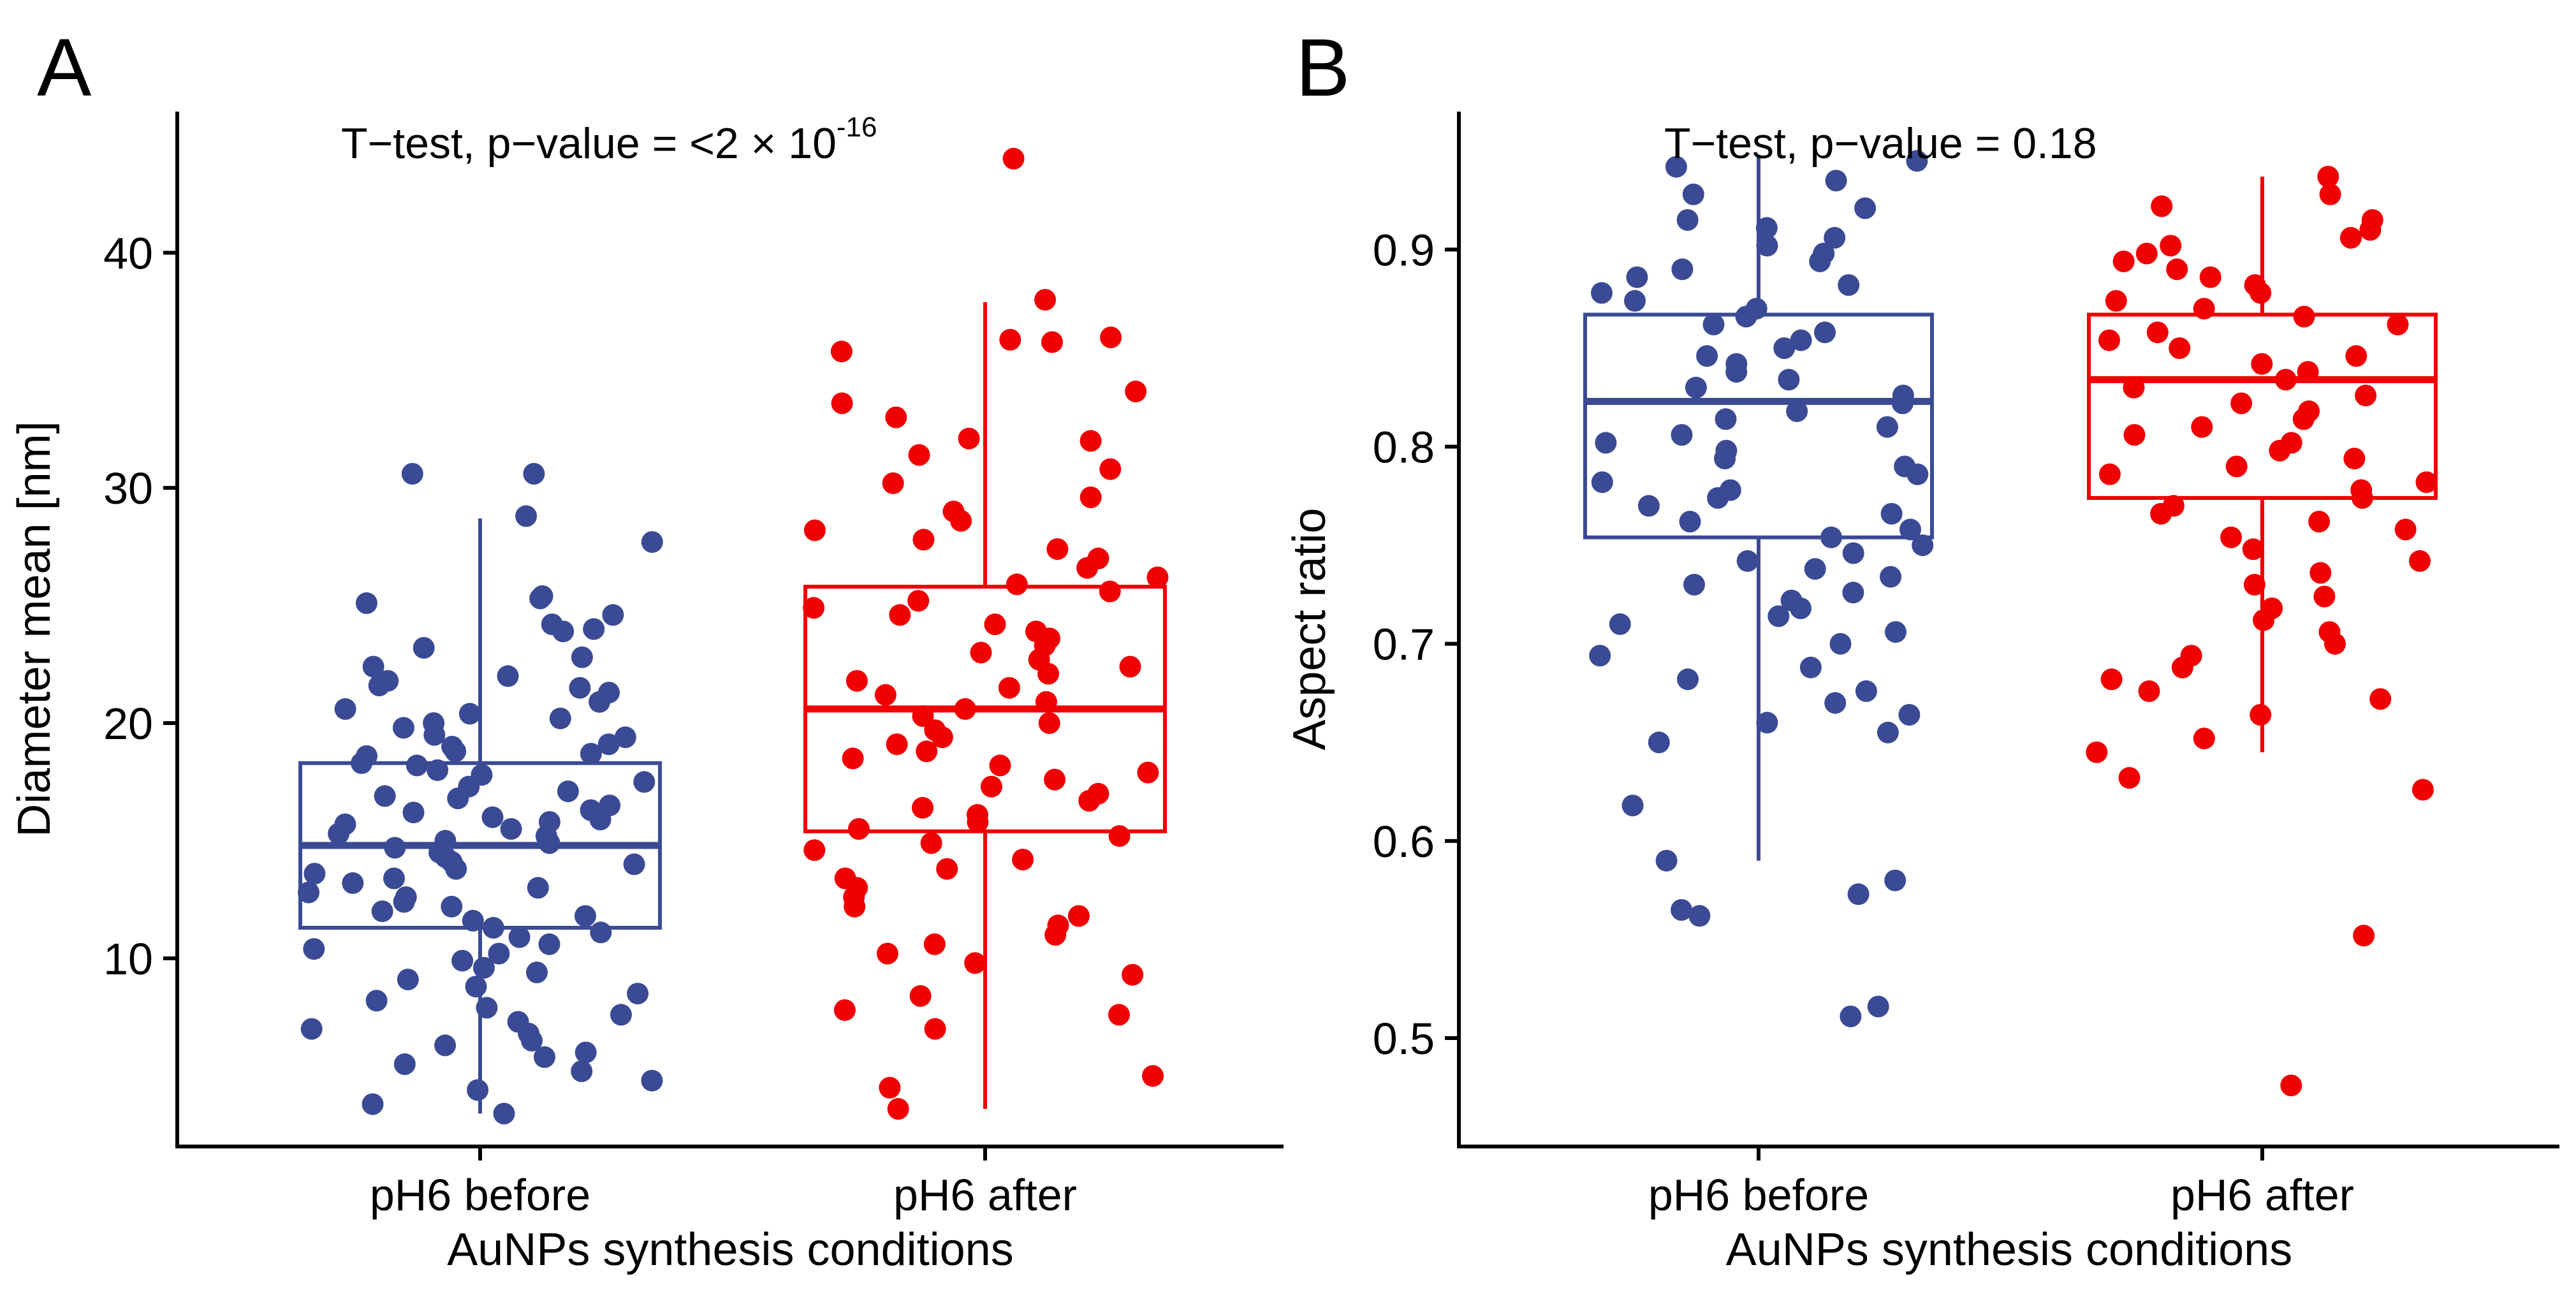 The height and width of the screenshot is (1311, 2576). I want to click on series-before, so click(1758, 588).